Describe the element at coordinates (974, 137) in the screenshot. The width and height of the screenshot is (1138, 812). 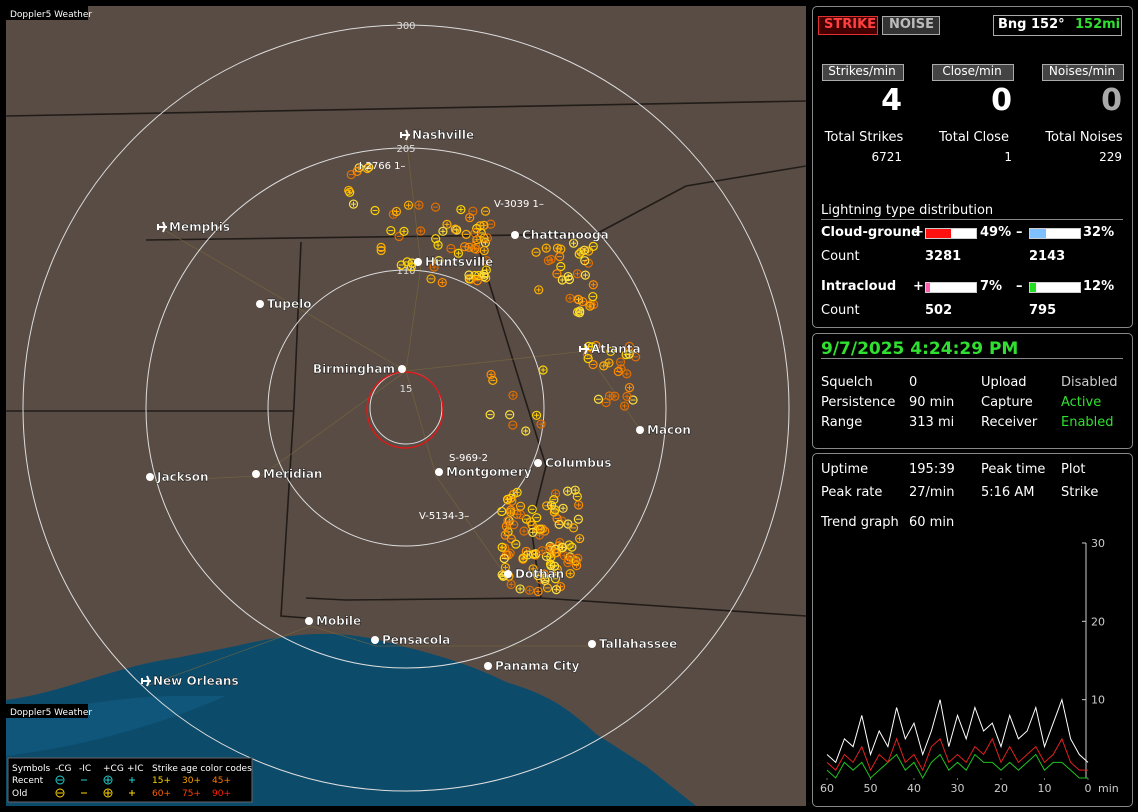
I see `total-label: Total Close` at that location.